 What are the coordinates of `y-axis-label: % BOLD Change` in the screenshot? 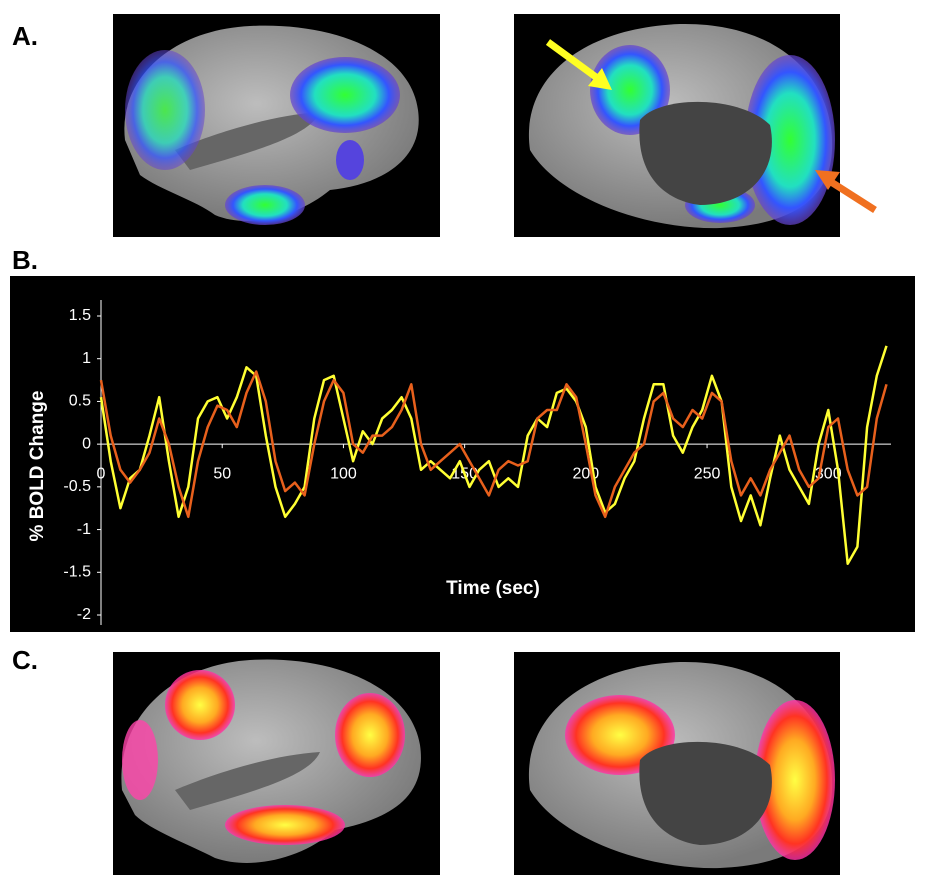 It's located at (37, 466).